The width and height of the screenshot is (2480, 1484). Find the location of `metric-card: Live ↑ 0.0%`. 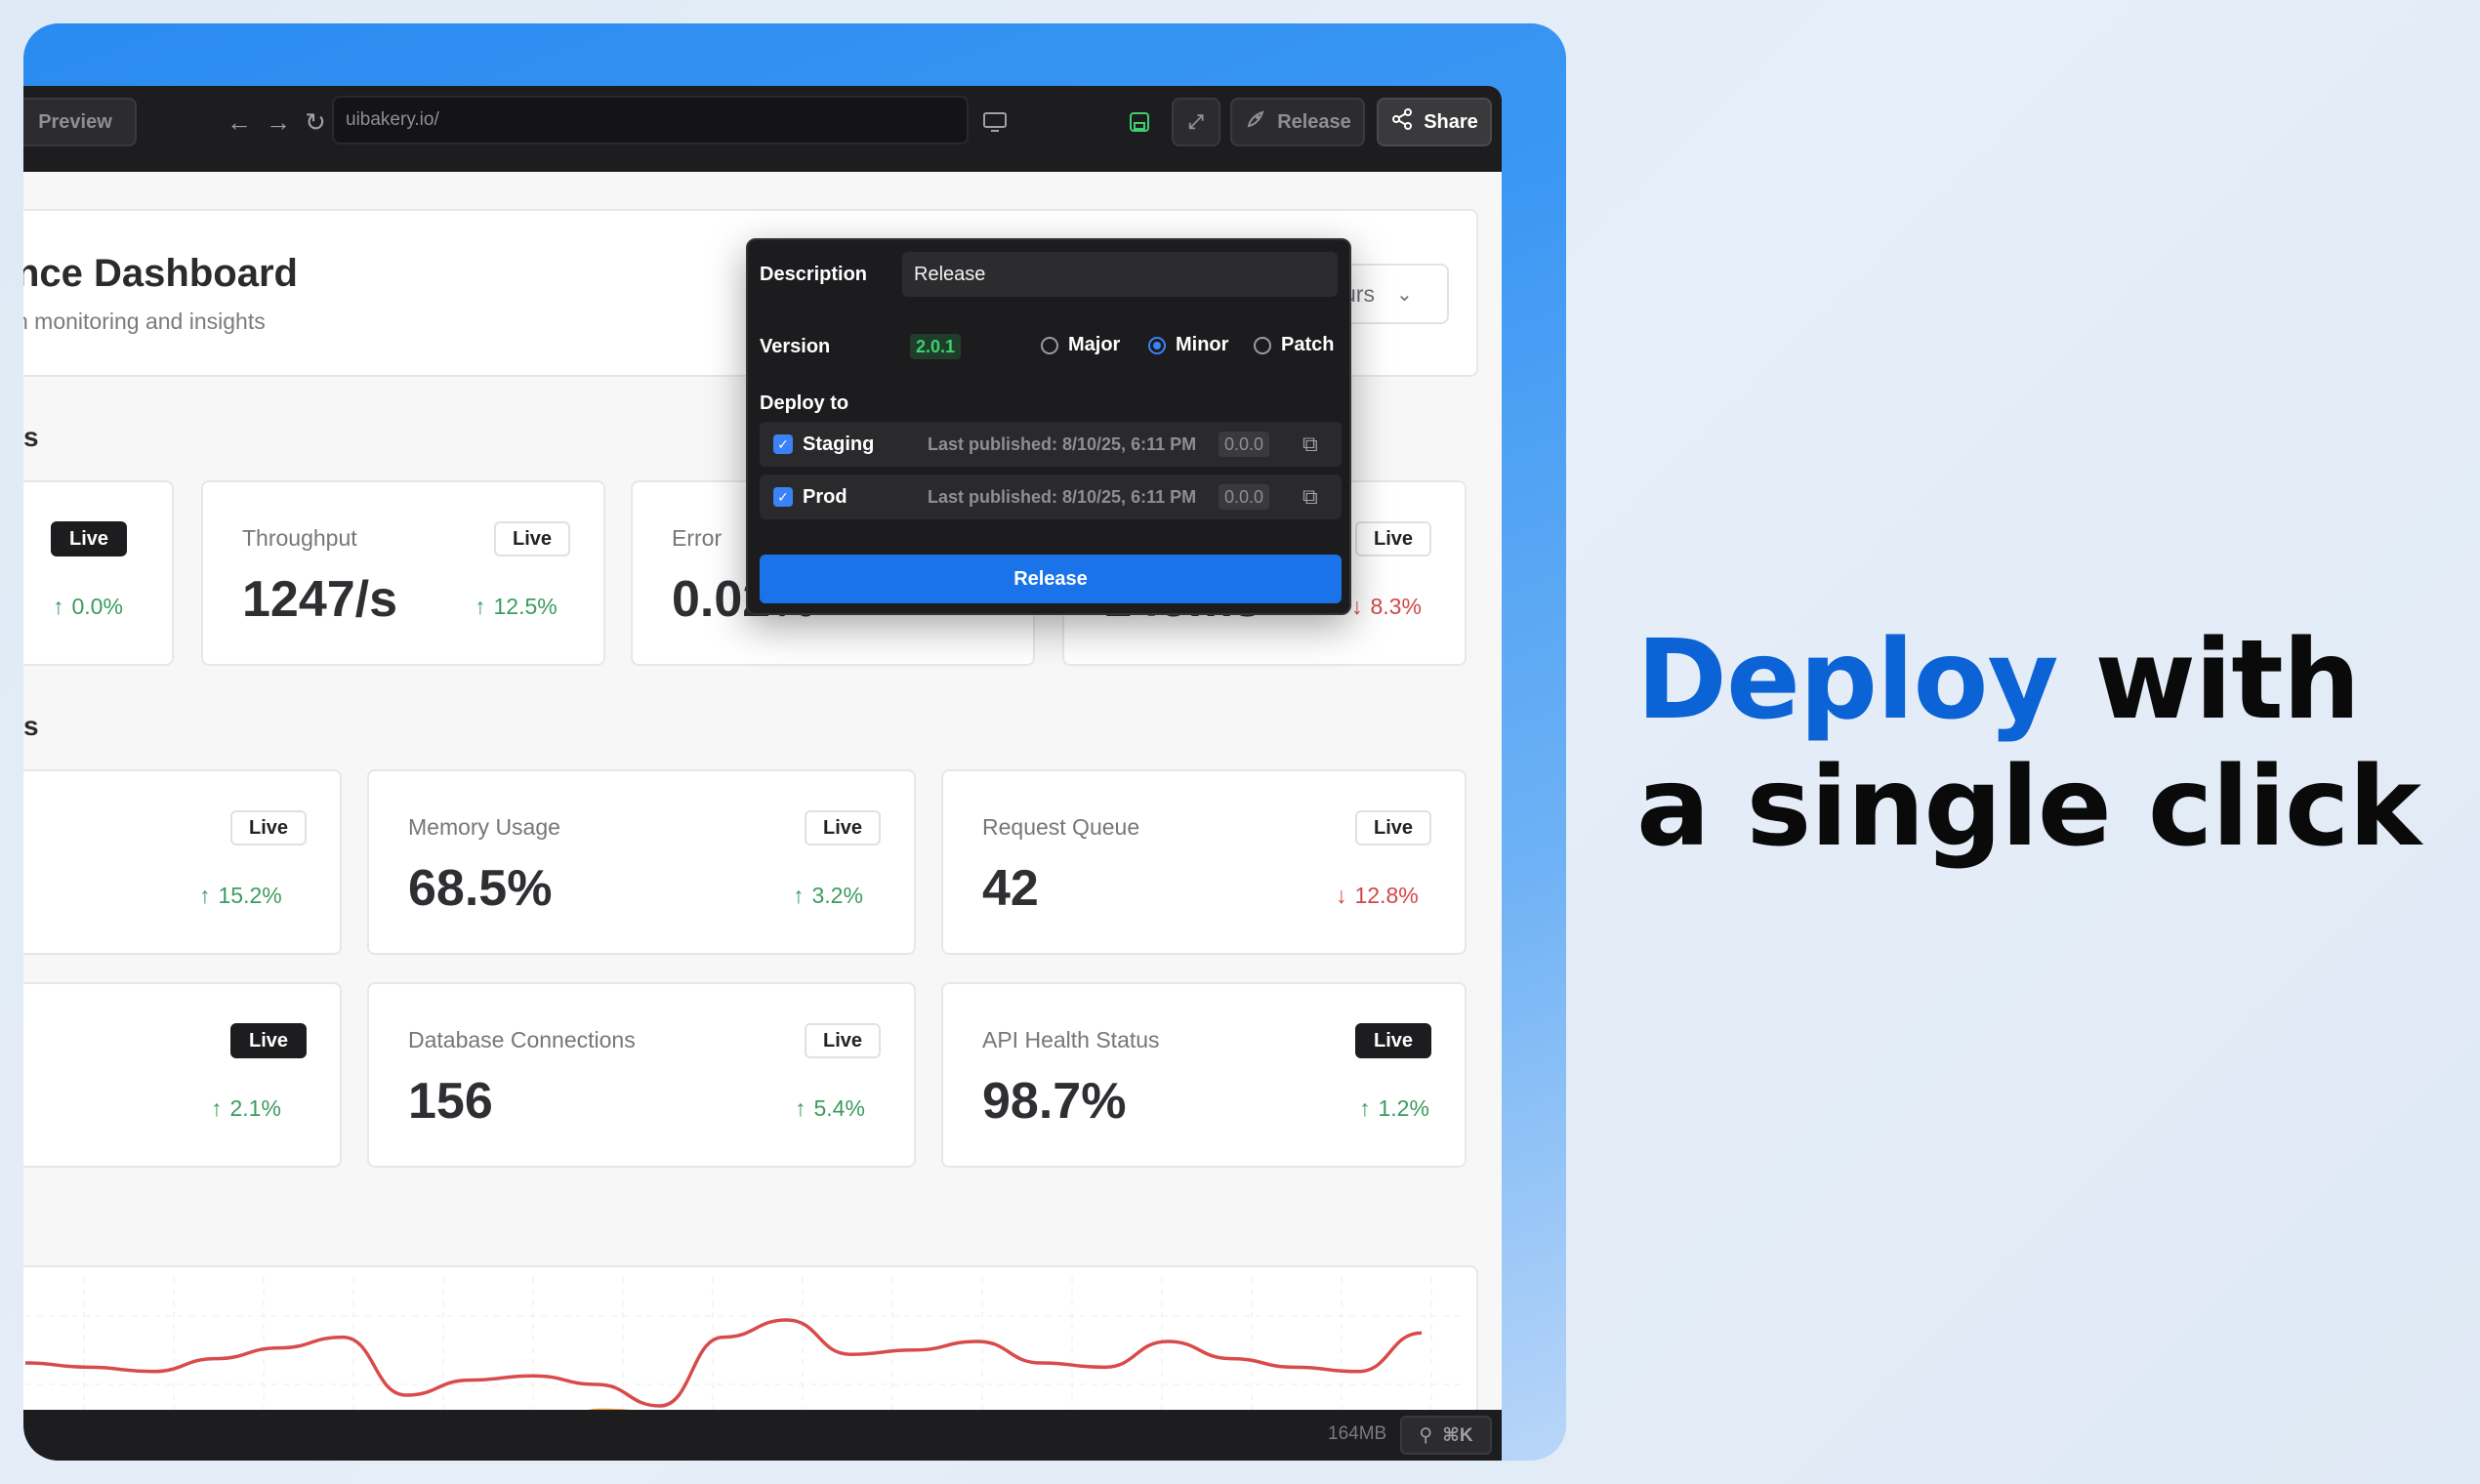

metric-card: Live ↑ 0.0% is located at coordinates (98, 573).